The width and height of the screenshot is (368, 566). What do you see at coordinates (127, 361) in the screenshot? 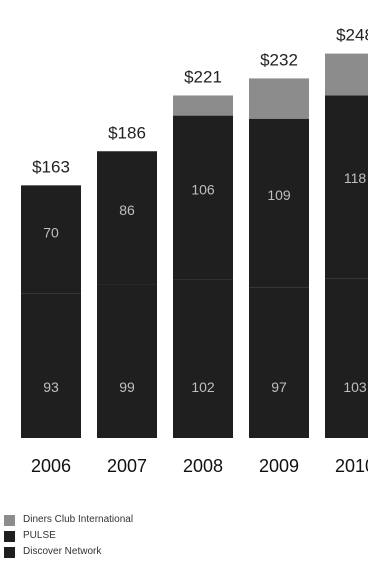
I see `bar-discover-network-2007` at bounding box center [127, 361].